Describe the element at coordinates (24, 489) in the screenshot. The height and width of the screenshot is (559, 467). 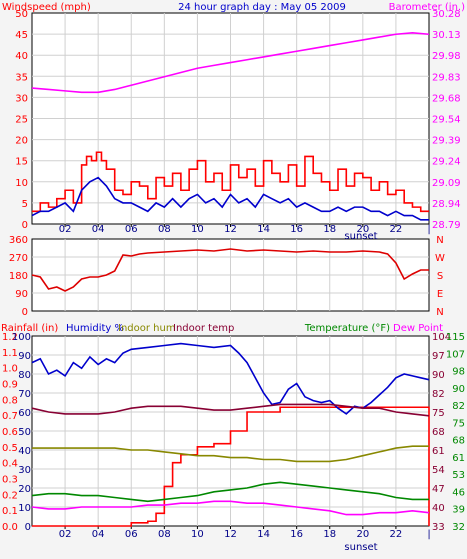
I see `hum-tick: 20` at that location.